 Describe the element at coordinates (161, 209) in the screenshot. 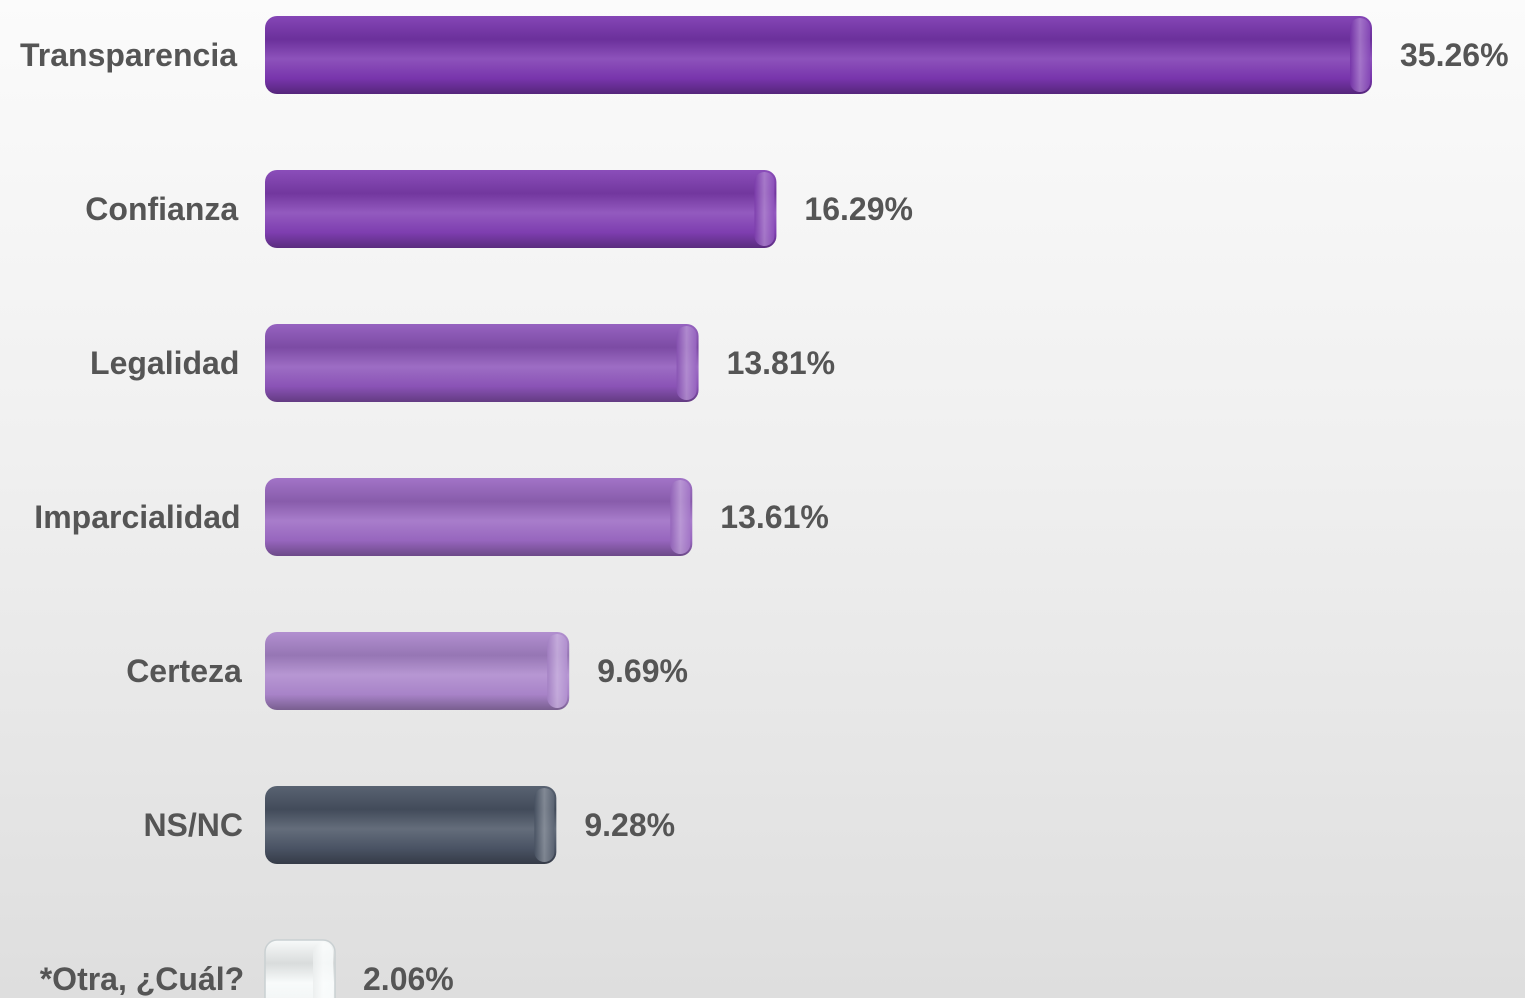

I see `category-label: Confianza` at that location.